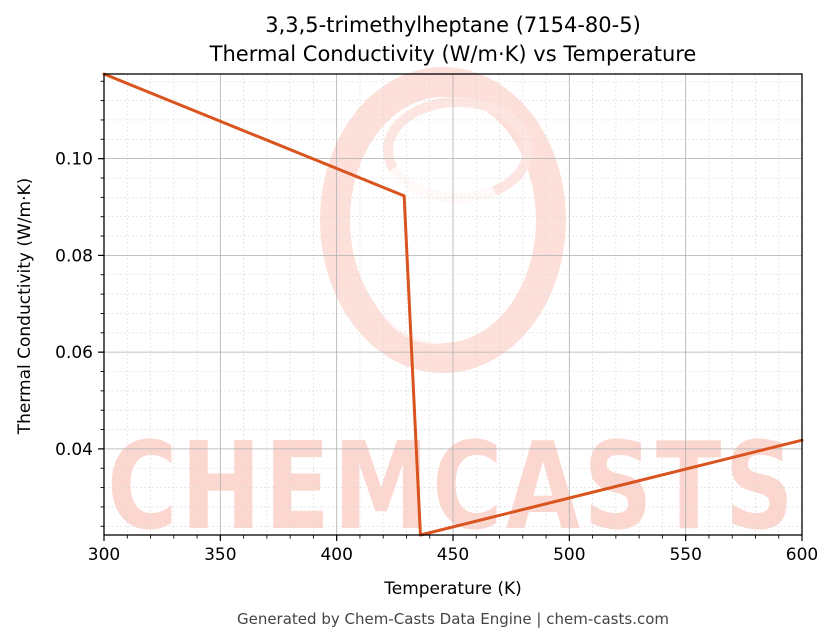 The image size is (836, 644). Describe the element at coordinates (453, 555) in the screenshot. I see `x-tick-label: 450` at that location.